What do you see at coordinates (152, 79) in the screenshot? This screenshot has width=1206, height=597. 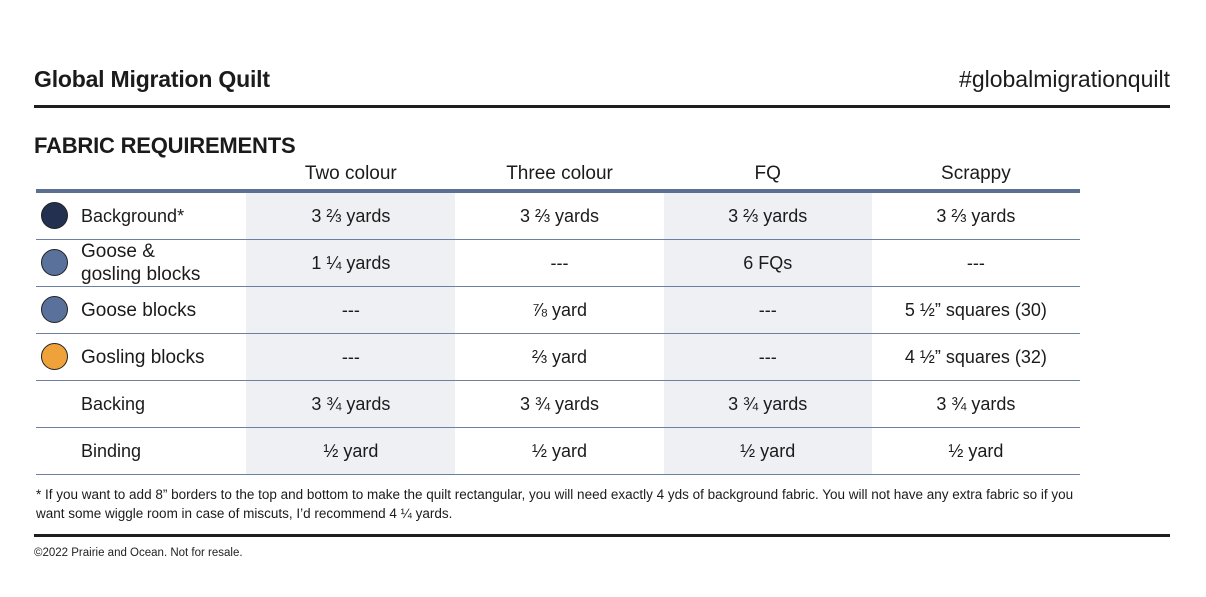 I see `page-title: Global Migration Quilt` at bounding box center [152, 79].